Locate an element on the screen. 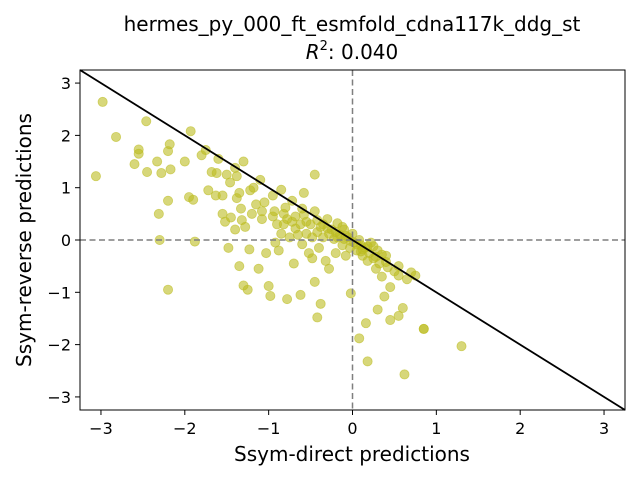 This screenshot has width=640, height=480. y-axis-label: Ssym-reverse predictions is located at coordinates (24, 240).